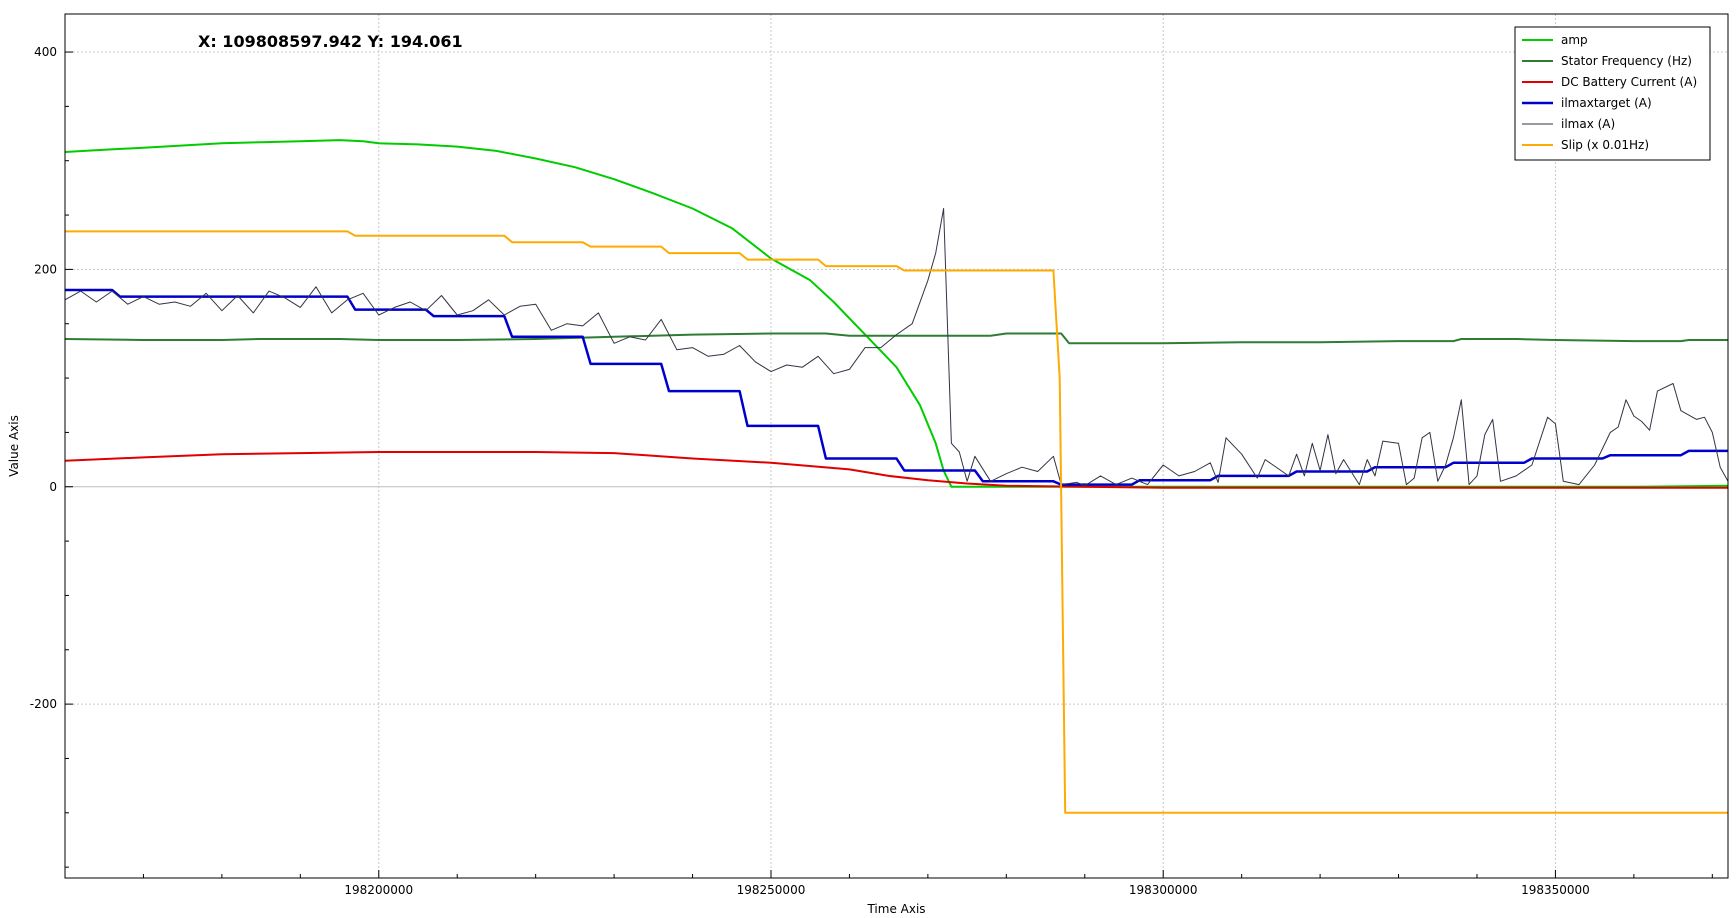  I want to click on x-tick-label: 198200000, so click(378, 890).